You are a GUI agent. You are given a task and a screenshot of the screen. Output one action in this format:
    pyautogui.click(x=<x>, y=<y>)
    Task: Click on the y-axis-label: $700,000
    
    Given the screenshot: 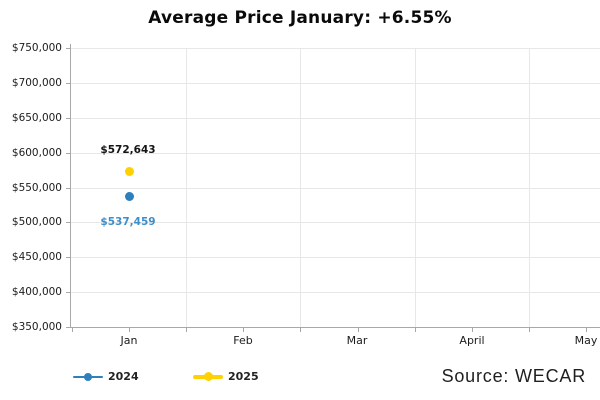 What is the action you would take?
    pyautogui.click(x=36, y=82)
    